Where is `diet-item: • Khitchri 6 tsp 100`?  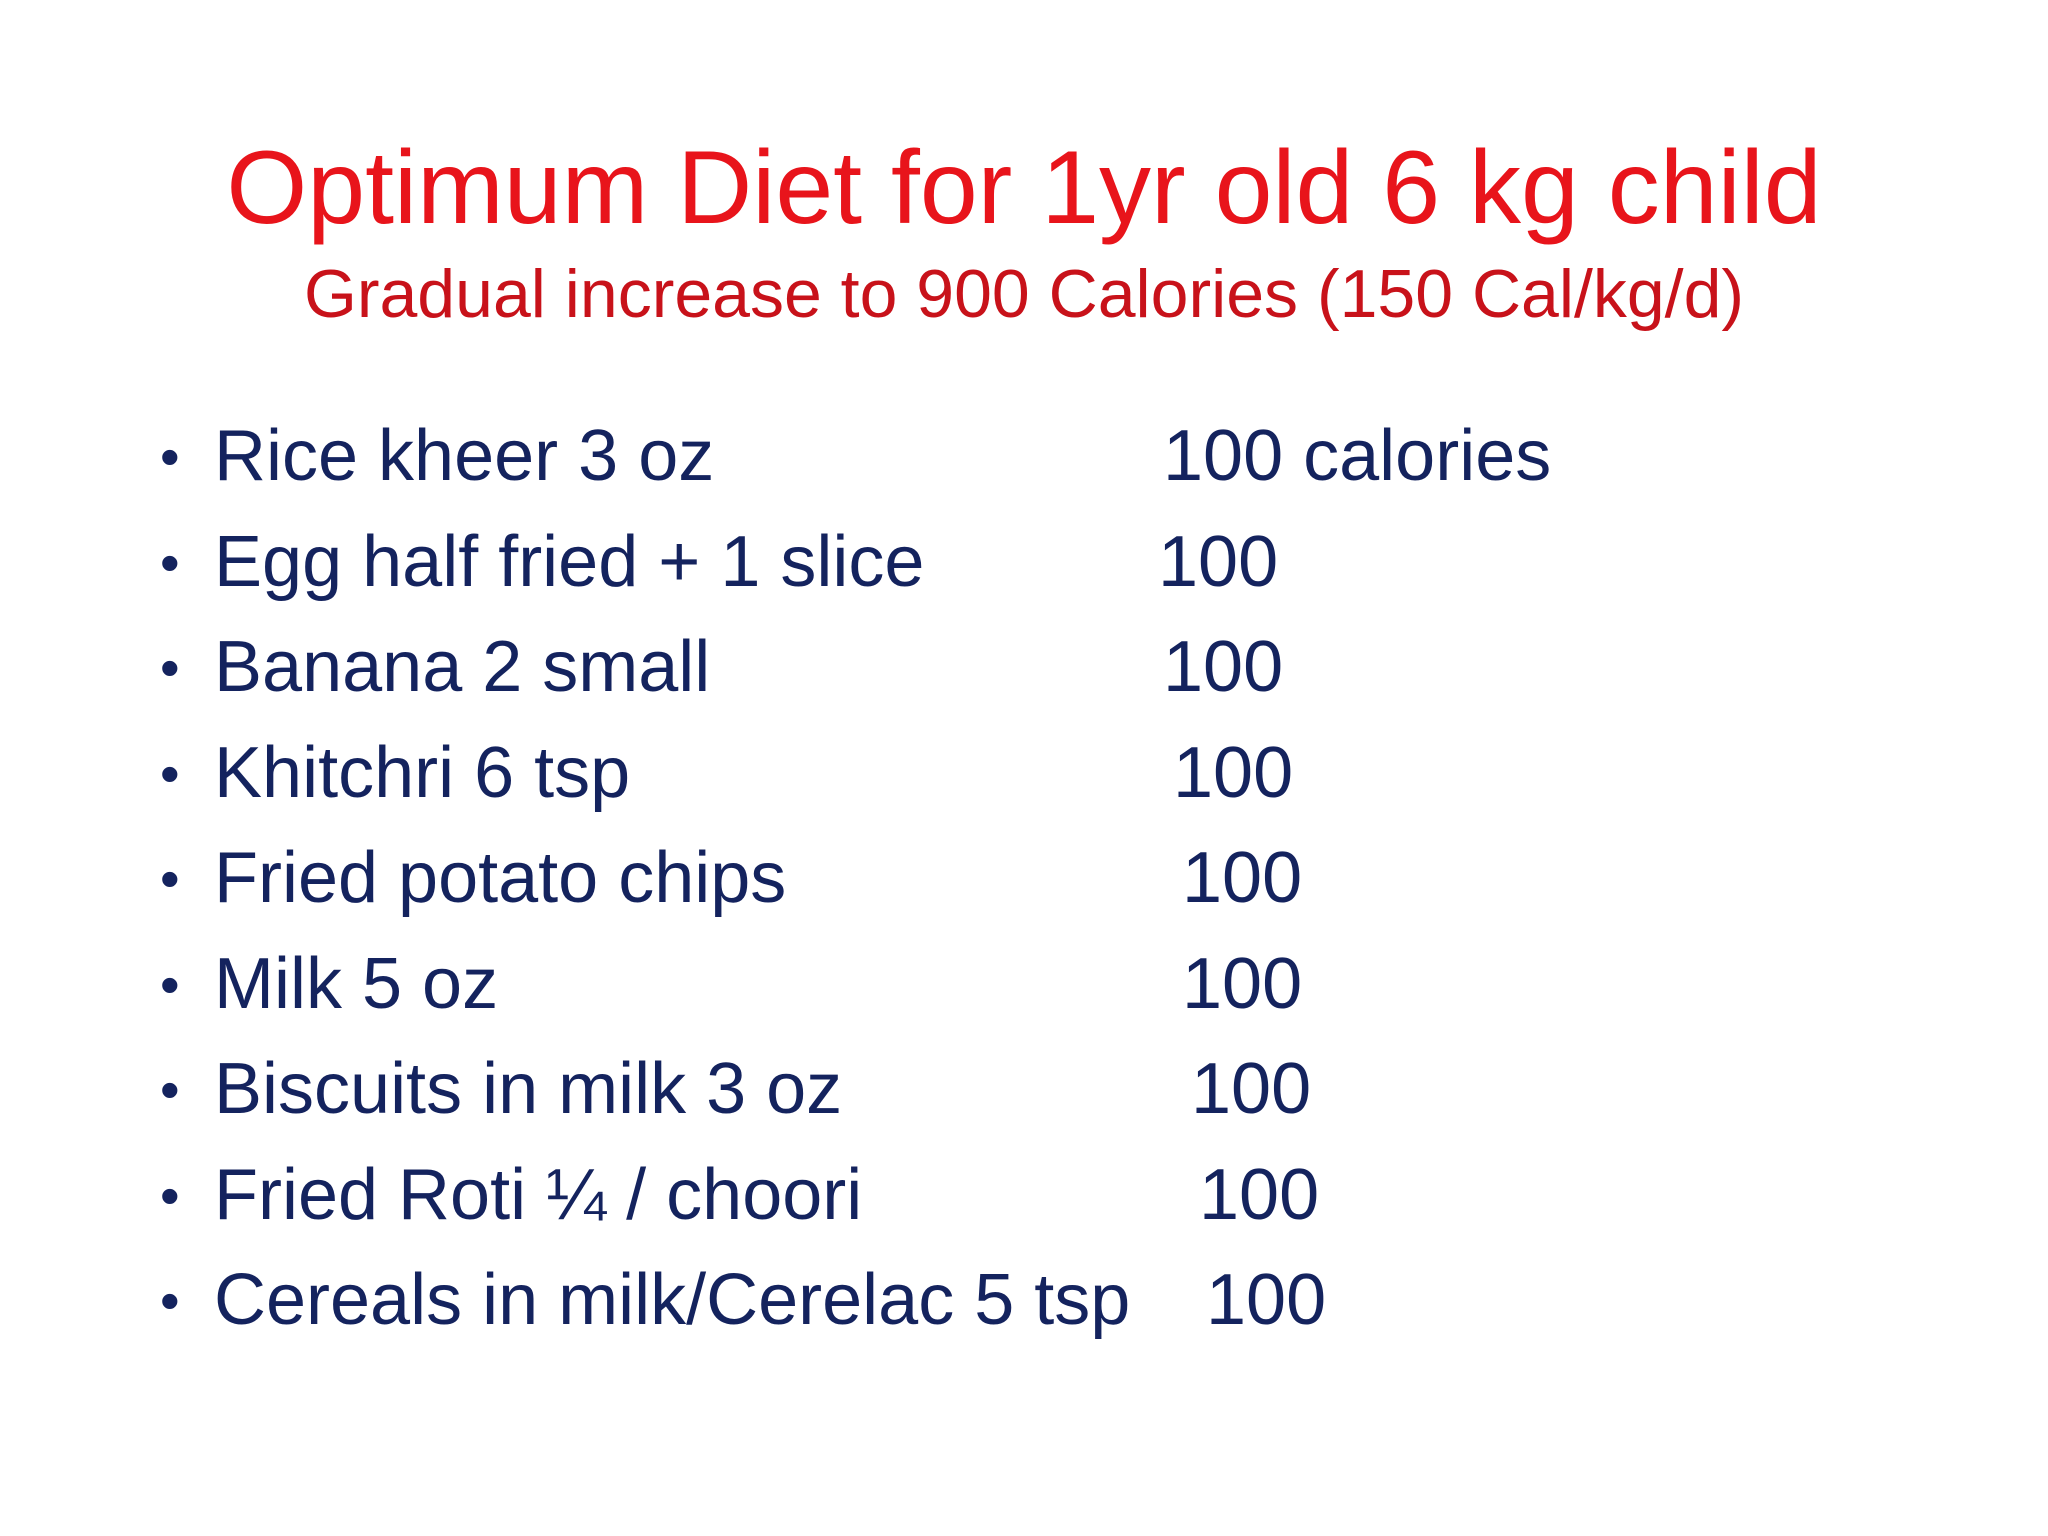
diet-item: • Khitchri 6 tsp 100 is located at coordinates (860, 774).